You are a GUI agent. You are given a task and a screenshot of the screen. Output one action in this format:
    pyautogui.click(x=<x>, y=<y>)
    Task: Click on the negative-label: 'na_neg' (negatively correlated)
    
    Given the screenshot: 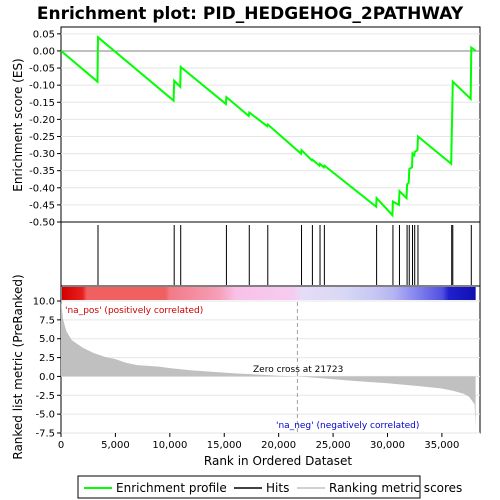 What is the action you would take?
    pyautogui.click(x=347, y=426)
    